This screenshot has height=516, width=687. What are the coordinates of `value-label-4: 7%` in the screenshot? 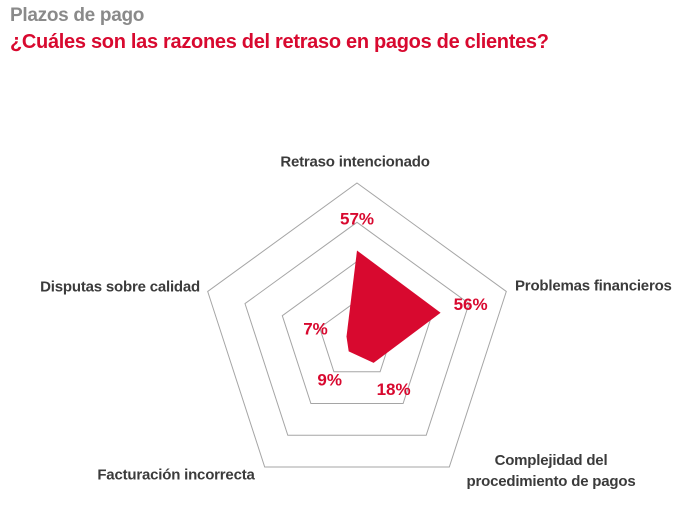 It's located at (315, 329).